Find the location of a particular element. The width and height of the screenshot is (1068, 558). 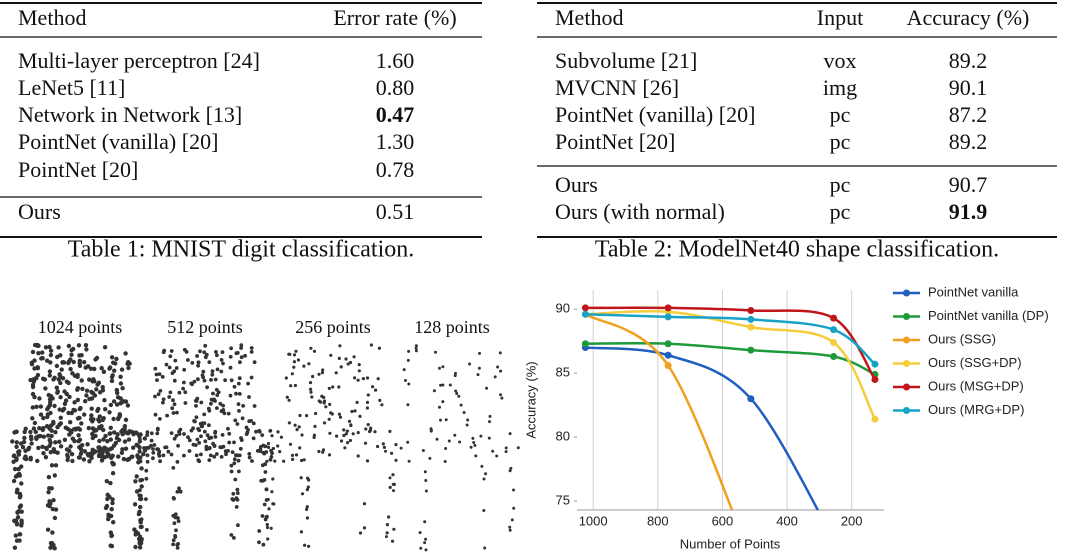

header-cell: Method is located at coordinates (589, 17).